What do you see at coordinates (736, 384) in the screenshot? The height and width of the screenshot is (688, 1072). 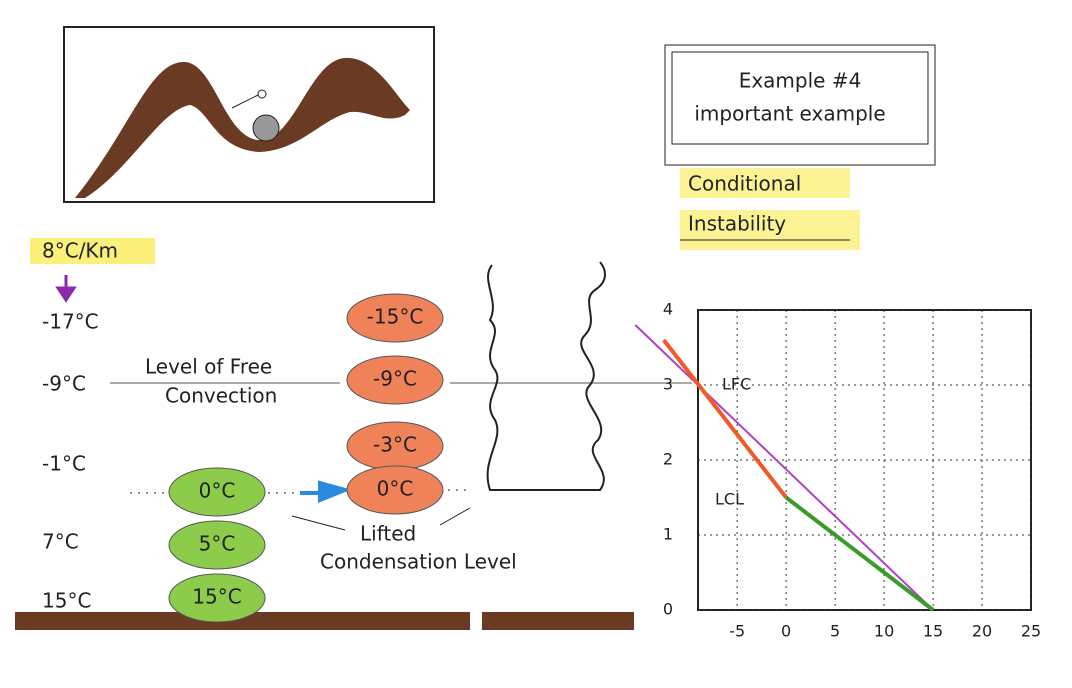 I see `graph-label: LFC` at bounding box center [736, 384].